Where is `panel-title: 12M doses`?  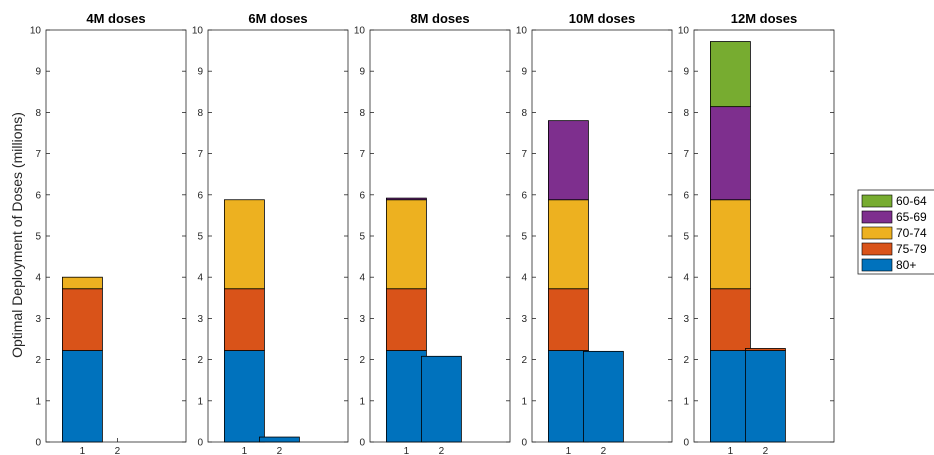
panel-title: 12M doses is located at coordinates (764, 18).